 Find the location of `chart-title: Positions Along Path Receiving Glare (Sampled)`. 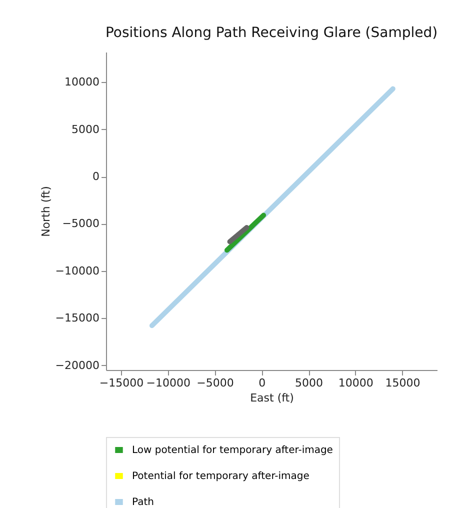

chart-title: Positions Along Path Receiving Glare (Sampled) is located at coordinates (271, 33).